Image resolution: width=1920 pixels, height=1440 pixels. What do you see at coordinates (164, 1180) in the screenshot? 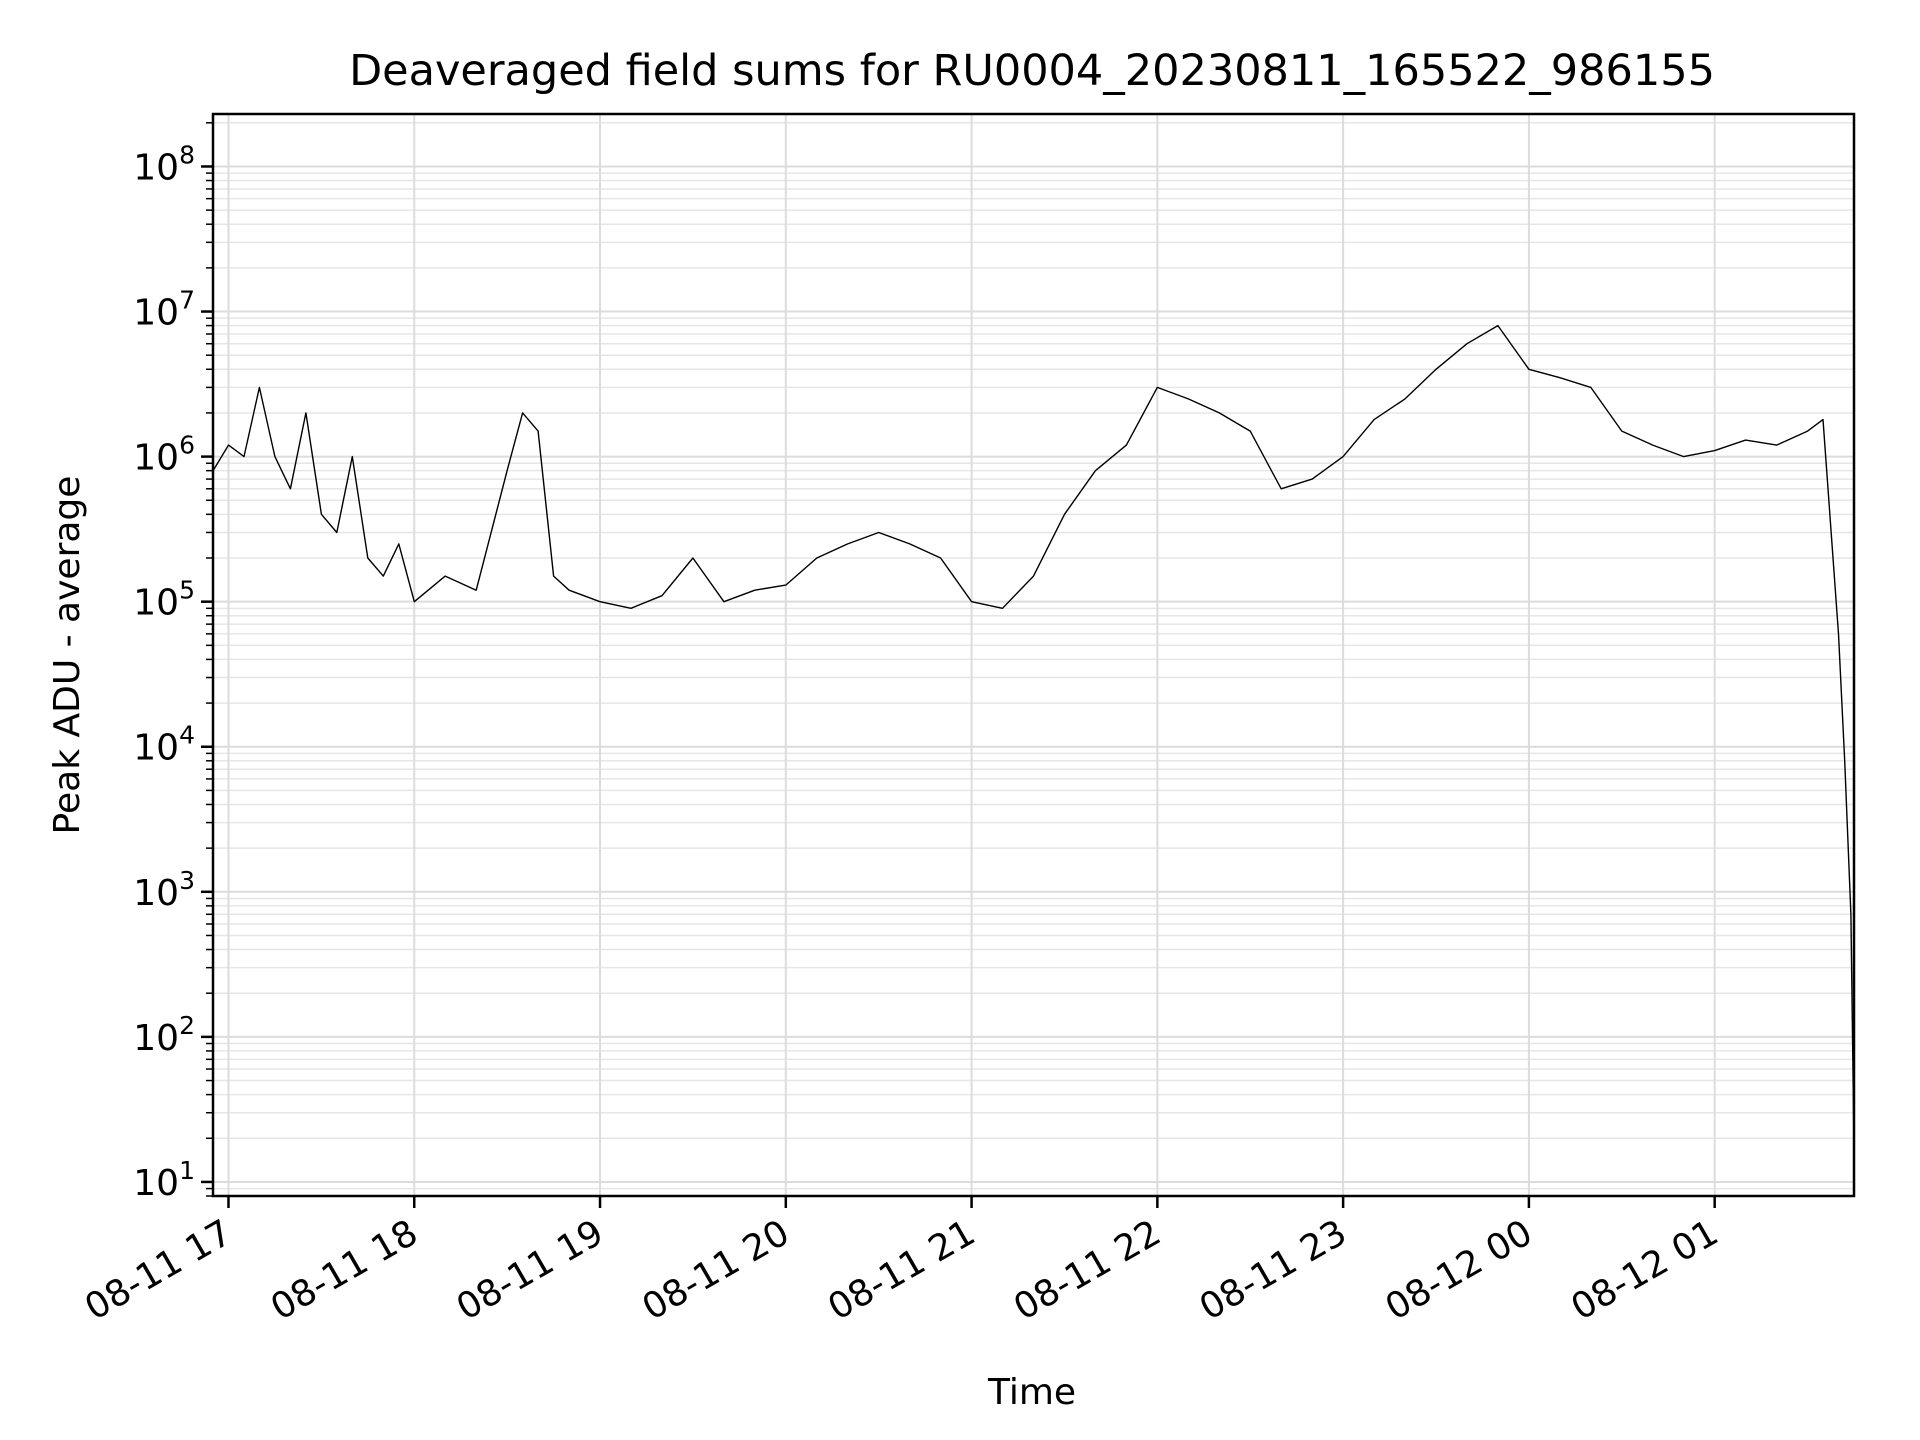
I see `y-tick-label: 10¹` at bounding box center [164, 1180].